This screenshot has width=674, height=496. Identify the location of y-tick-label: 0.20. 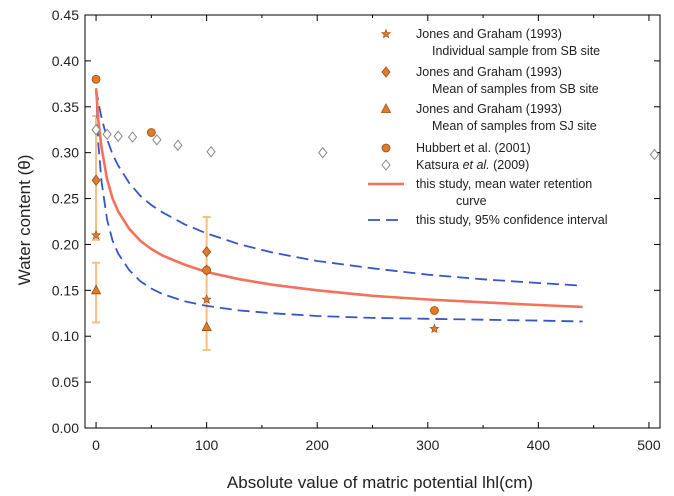
(65, 244).